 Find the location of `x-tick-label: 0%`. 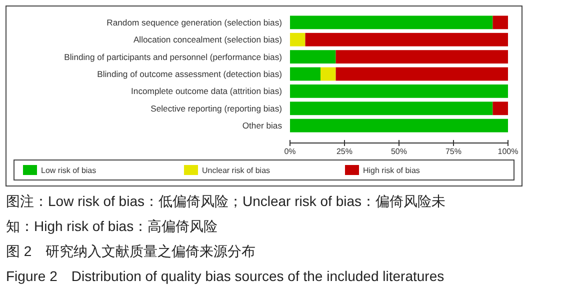

x-tick-label: 0% is located at coordinates (290, 151).